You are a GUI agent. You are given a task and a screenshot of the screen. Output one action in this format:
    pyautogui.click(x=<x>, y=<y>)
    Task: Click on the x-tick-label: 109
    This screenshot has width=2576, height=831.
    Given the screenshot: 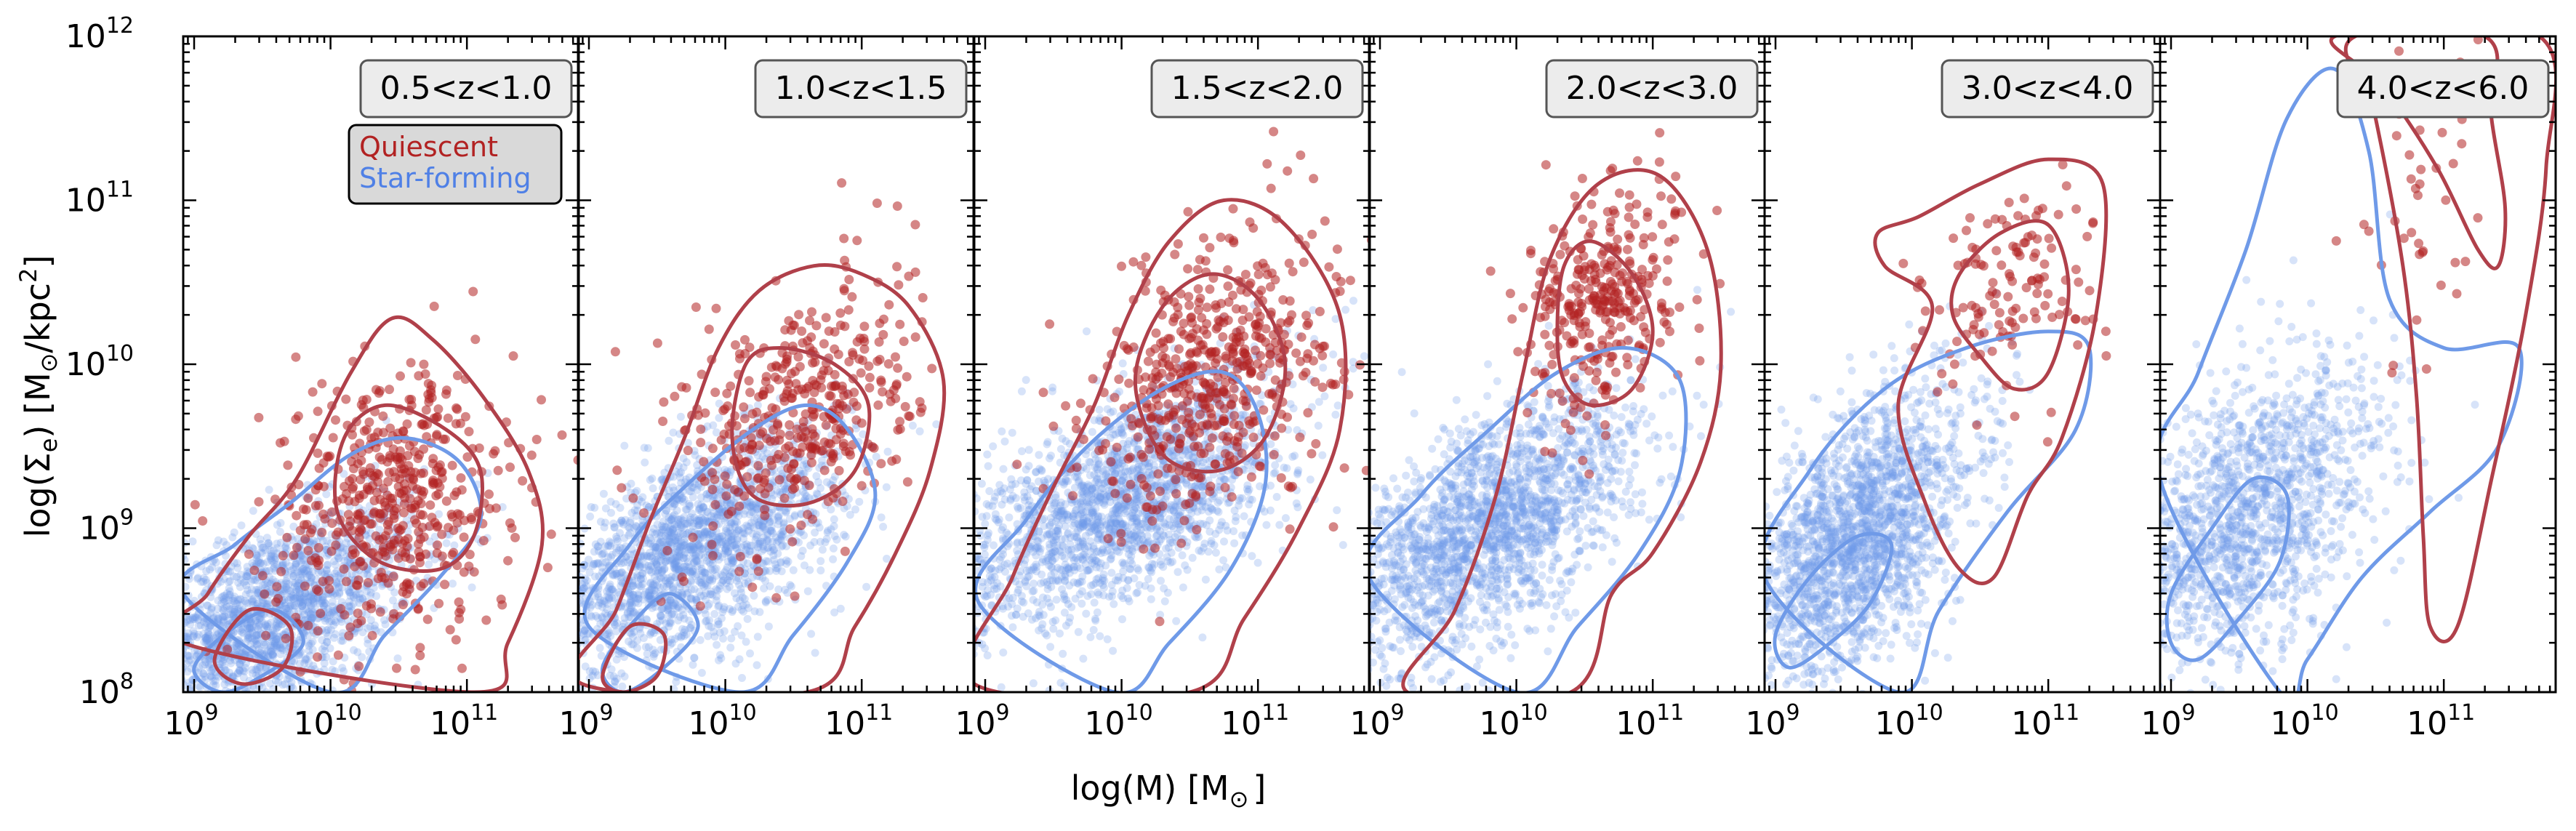 What is the action you would take?
    pyautogui.click(x=585, y=721)
    